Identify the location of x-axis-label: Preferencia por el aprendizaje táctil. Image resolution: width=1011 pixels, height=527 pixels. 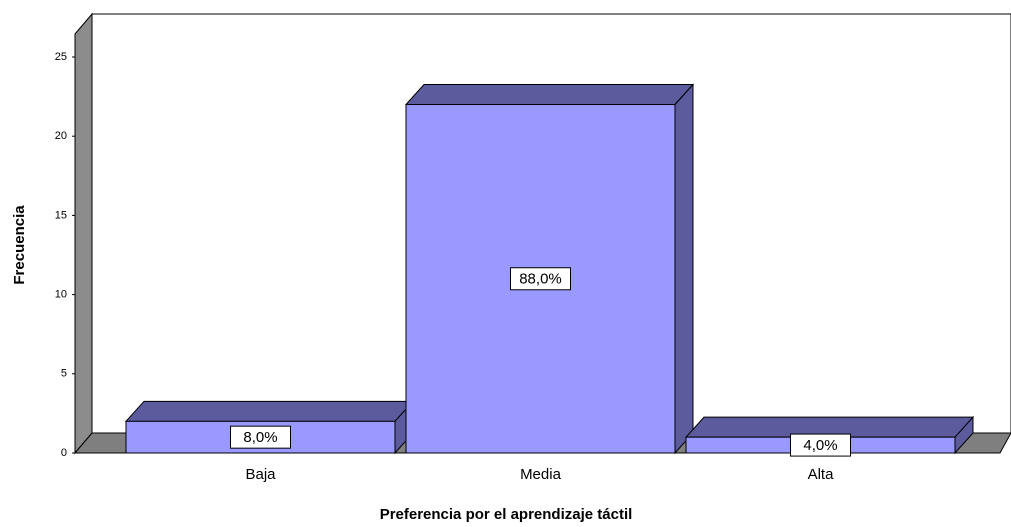
(506, 514).